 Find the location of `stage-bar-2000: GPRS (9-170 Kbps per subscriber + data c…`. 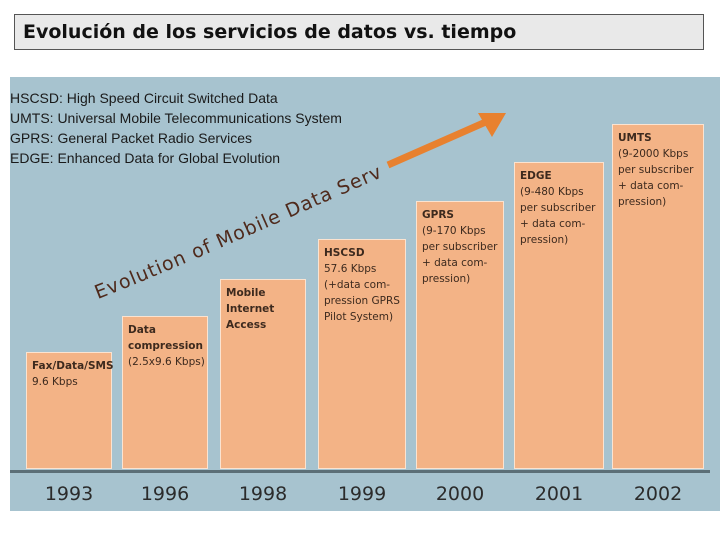

stage-bar-2000: GPRS (9-170 Kbps per subscriber + data c… is located at coordinates (460, 335).